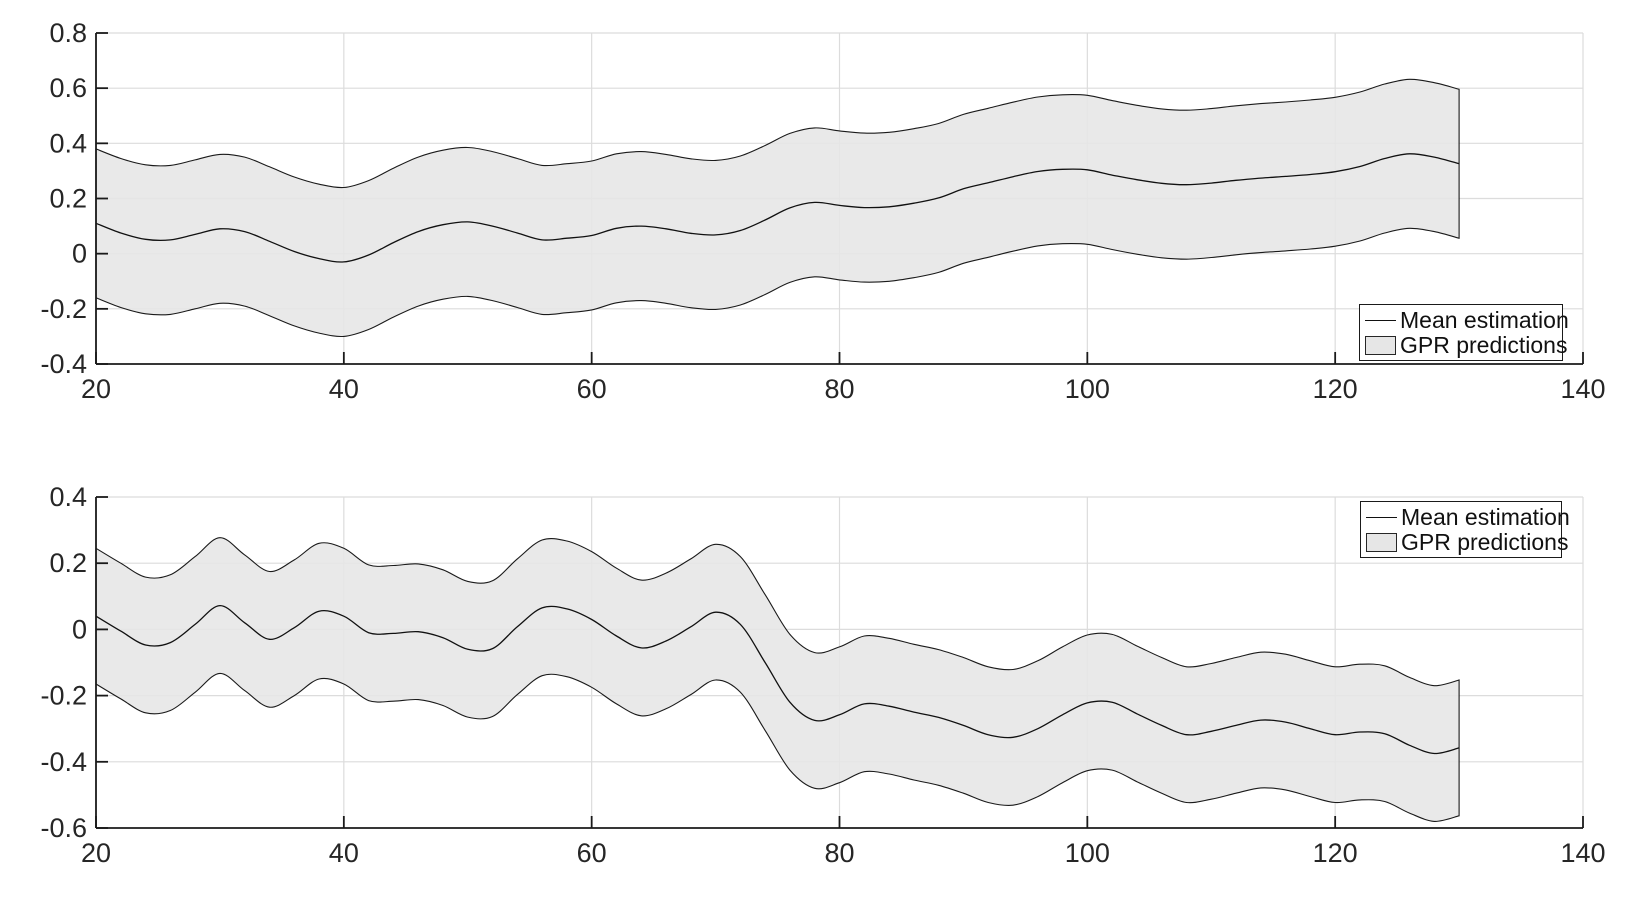 The image size is (1631, 910). I want to click on legend-top-plot: Mean estimation GPR predictions, so click(1464, 332).